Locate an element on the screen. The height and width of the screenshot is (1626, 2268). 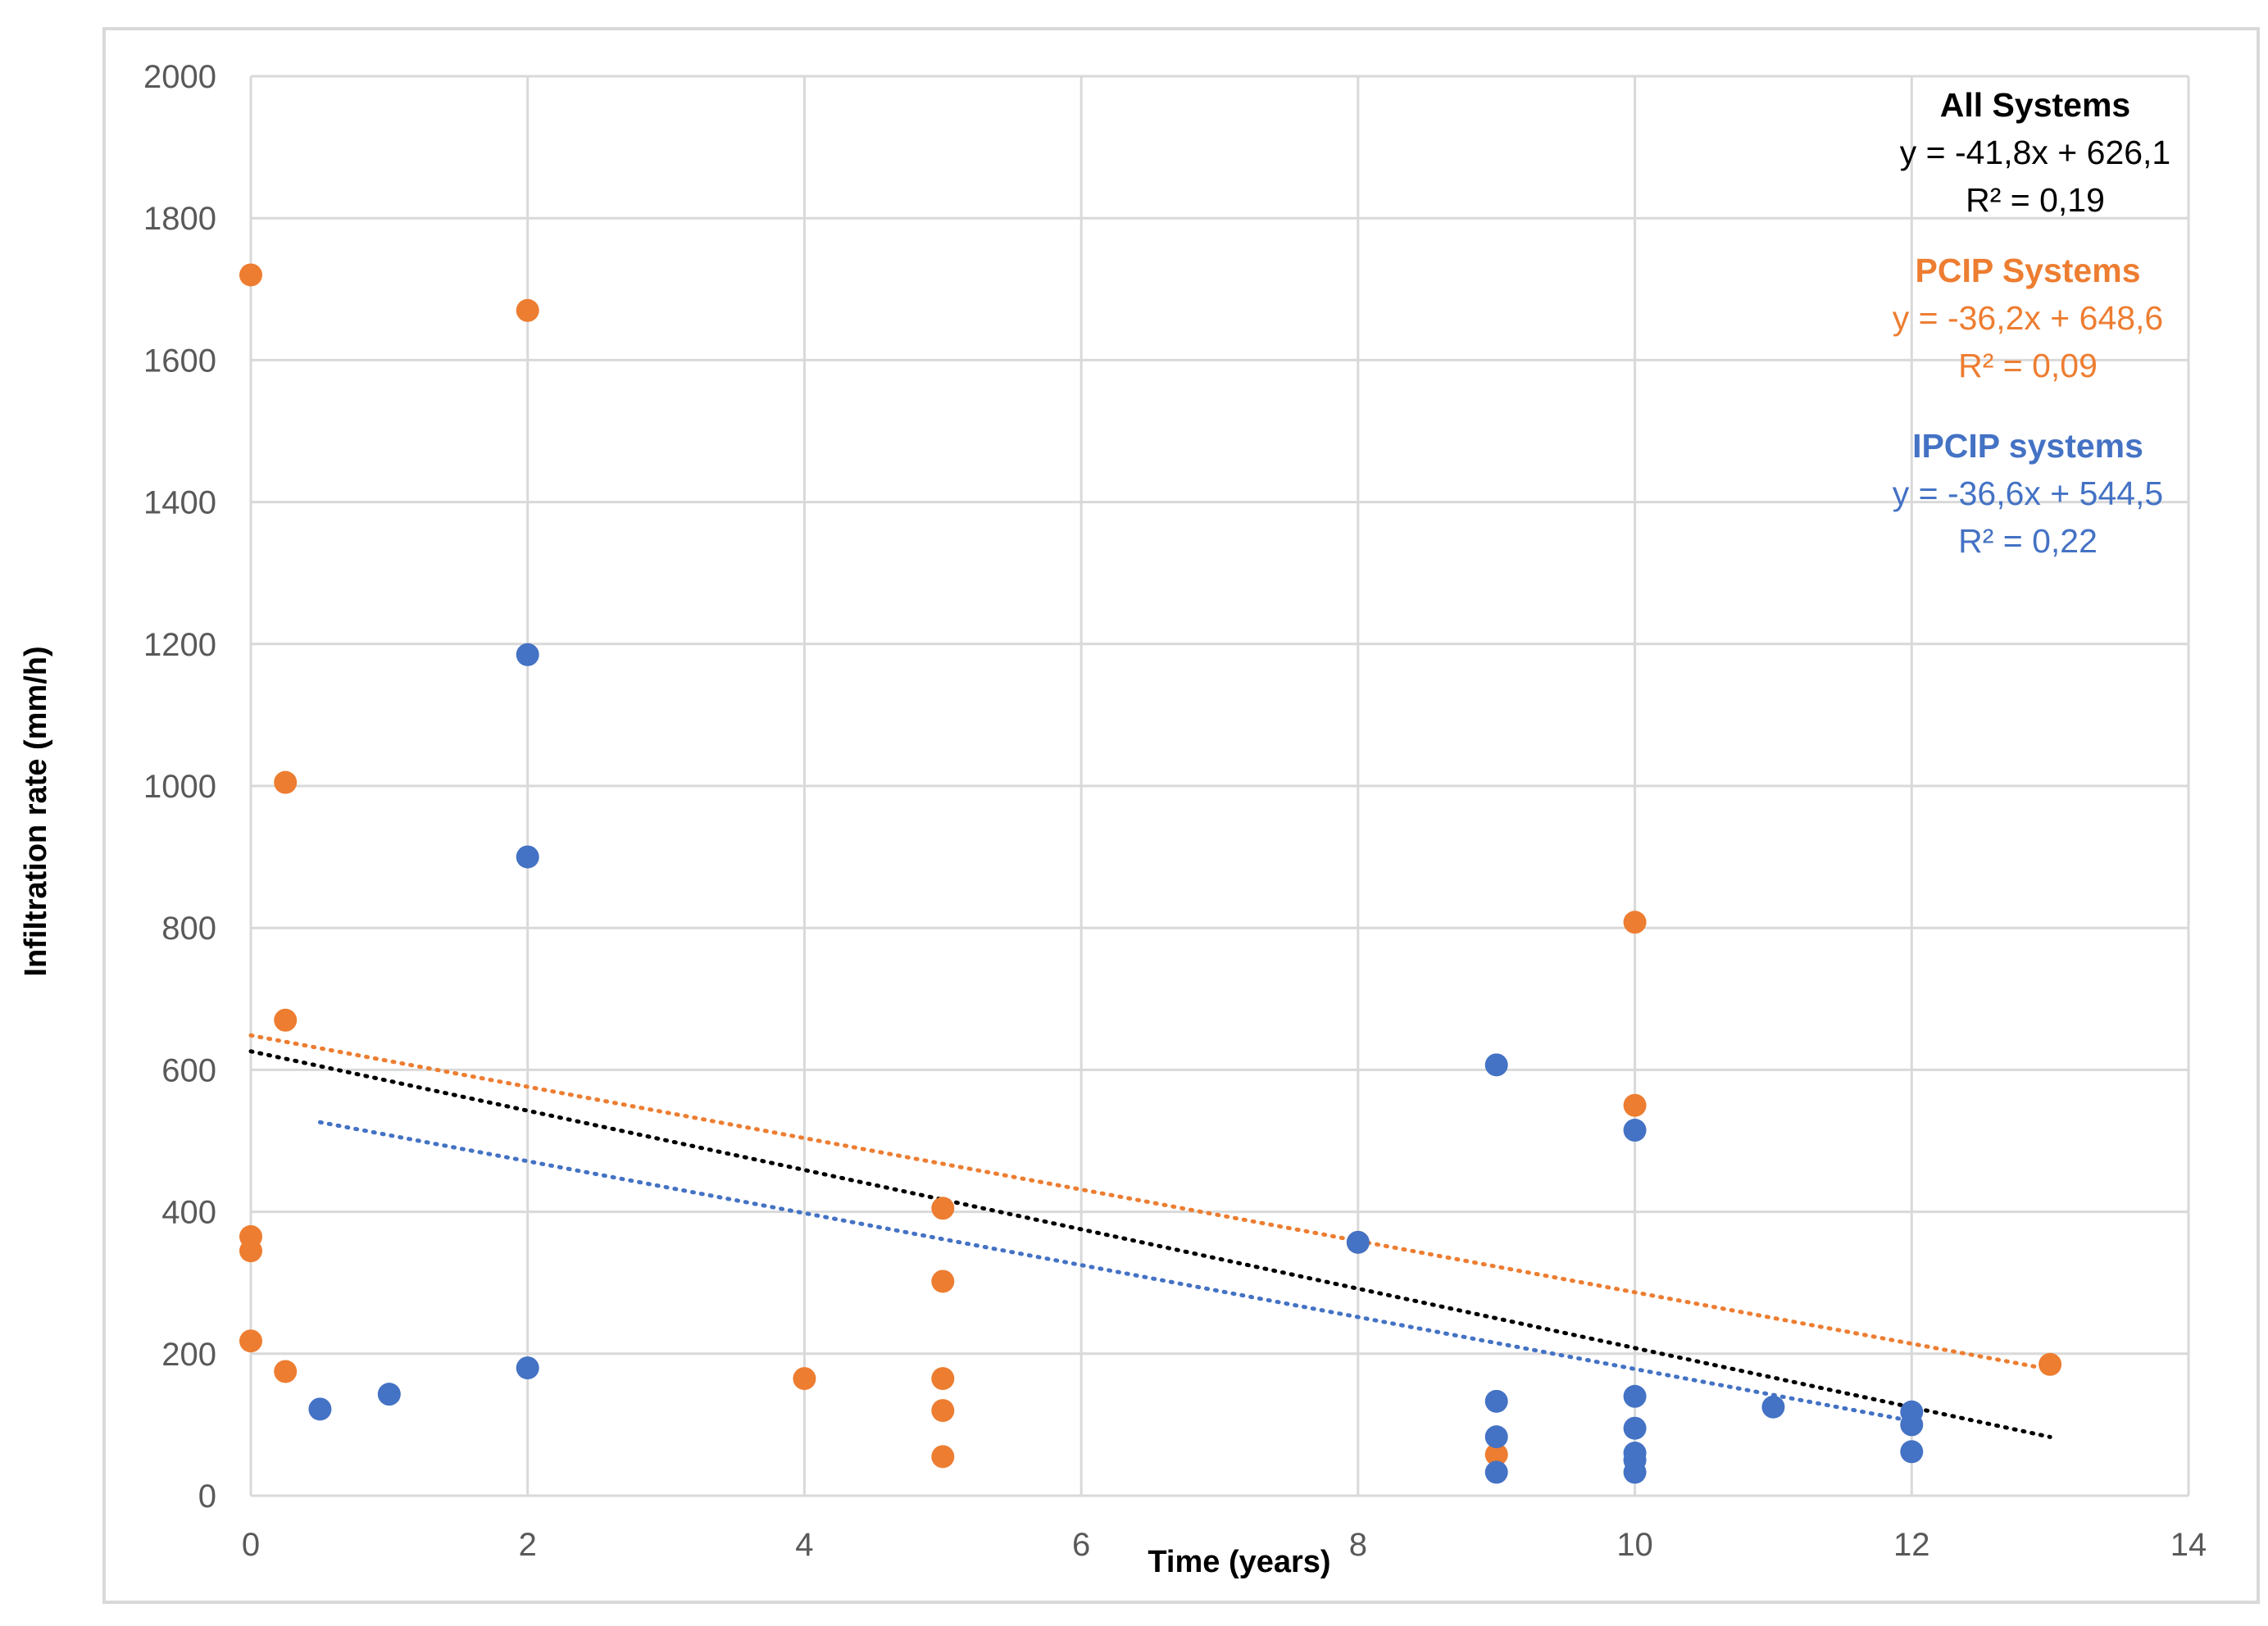
x-axis-title: Time (years) is located at coordinates (1239, 1562).